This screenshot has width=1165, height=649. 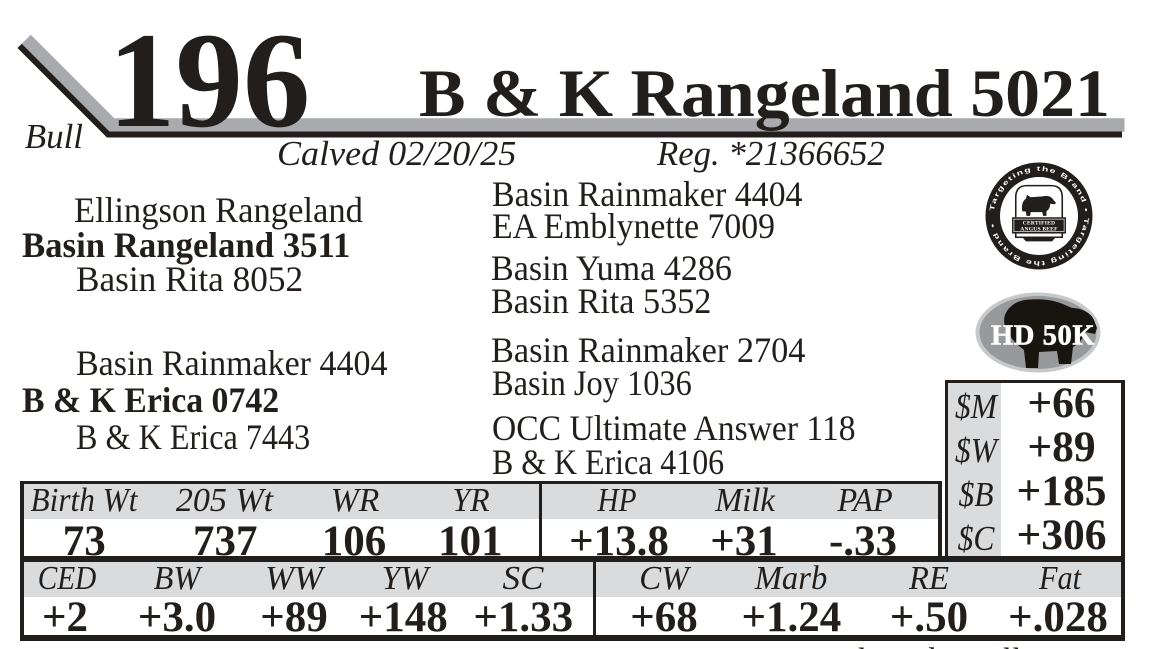 What do you see at coordinates (1039, 230) in the screenshot?
I see `svg-text: ANGUS BEEF` at bounding box center [1039, 230].